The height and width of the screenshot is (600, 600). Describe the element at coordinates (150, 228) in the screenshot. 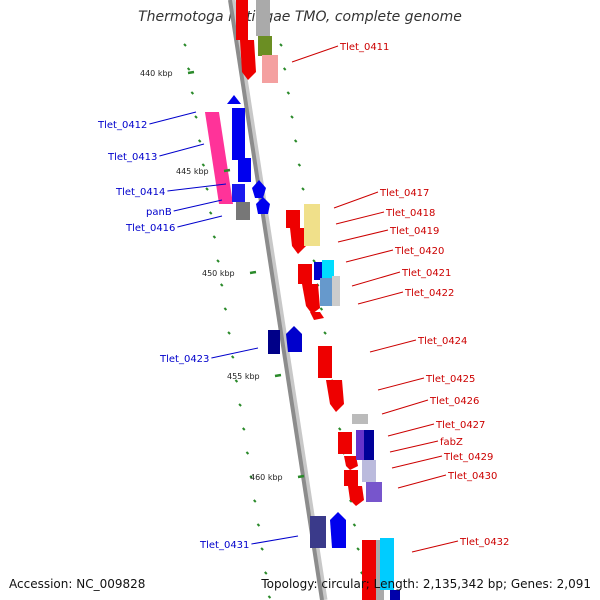

I see `gene-label-reverse: Tlet_0416` at that location.